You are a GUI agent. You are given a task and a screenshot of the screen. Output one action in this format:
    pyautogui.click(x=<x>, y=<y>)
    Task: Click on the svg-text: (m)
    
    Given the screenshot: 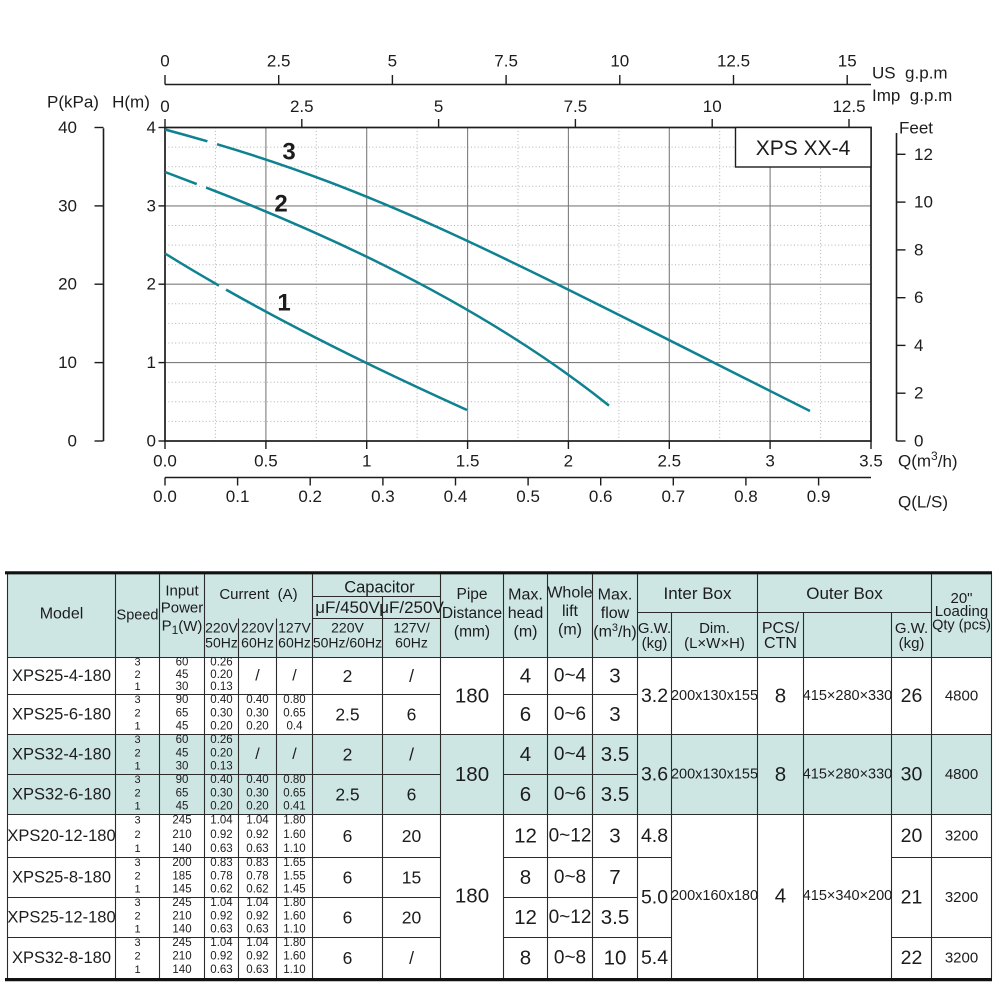 What is the action you would take?
    pyautogui.click(x=570, y=630)
    